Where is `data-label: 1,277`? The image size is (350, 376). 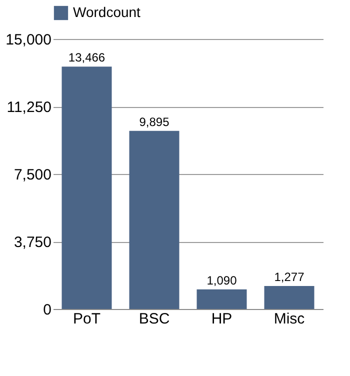
data-label: 1,277 is located at coordinates (289, 277).